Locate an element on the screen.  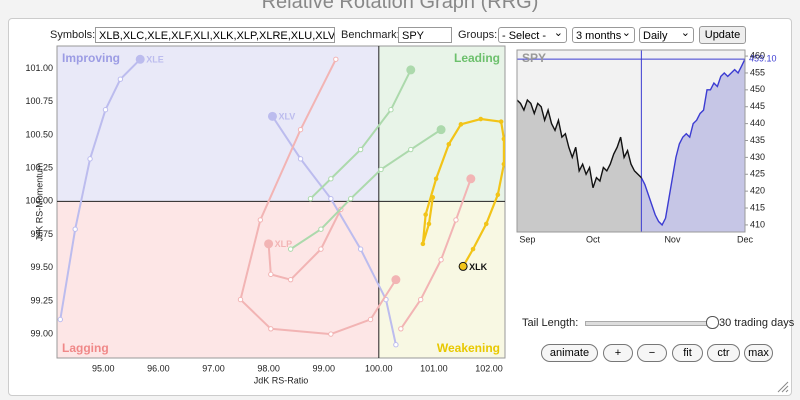
y-tick-label: 99.50 is located at coordinates (41, 267).